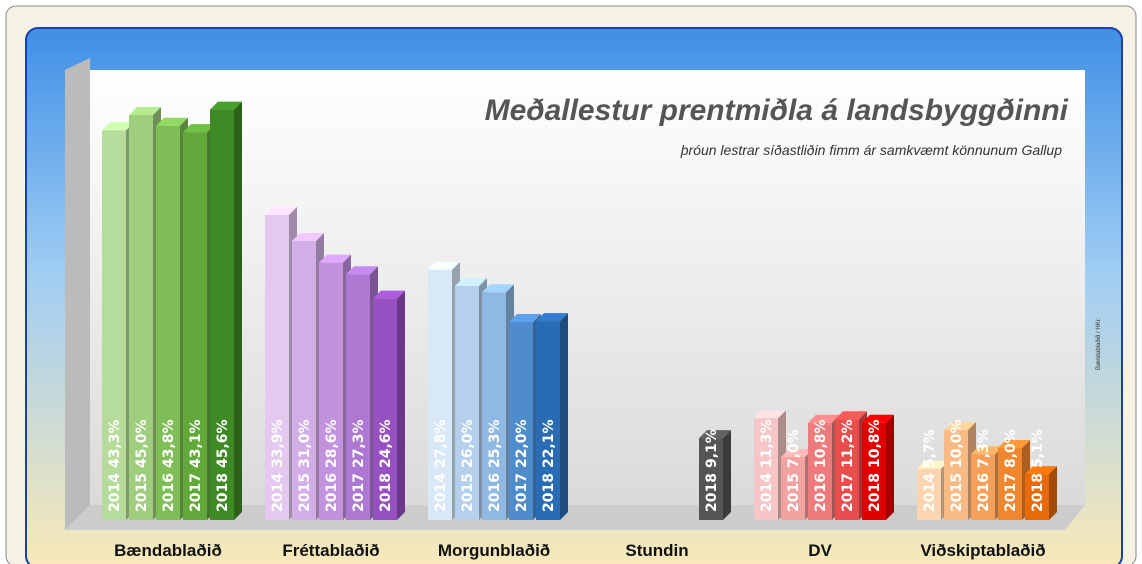  I want to click on value-text: 11,2%, so click(848, 443).